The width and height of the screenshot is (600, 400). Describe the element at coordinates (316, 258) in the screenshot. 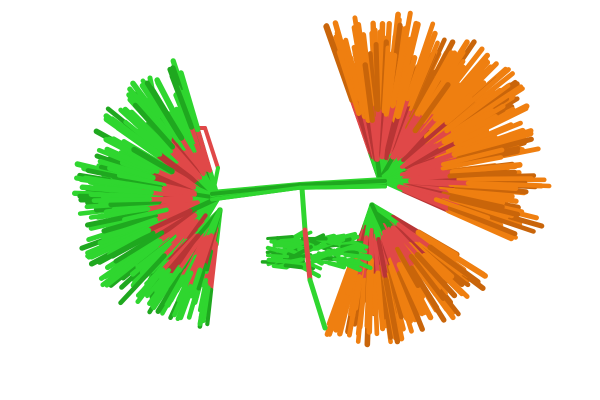

I see `center-sidechain-bundle` at that location.